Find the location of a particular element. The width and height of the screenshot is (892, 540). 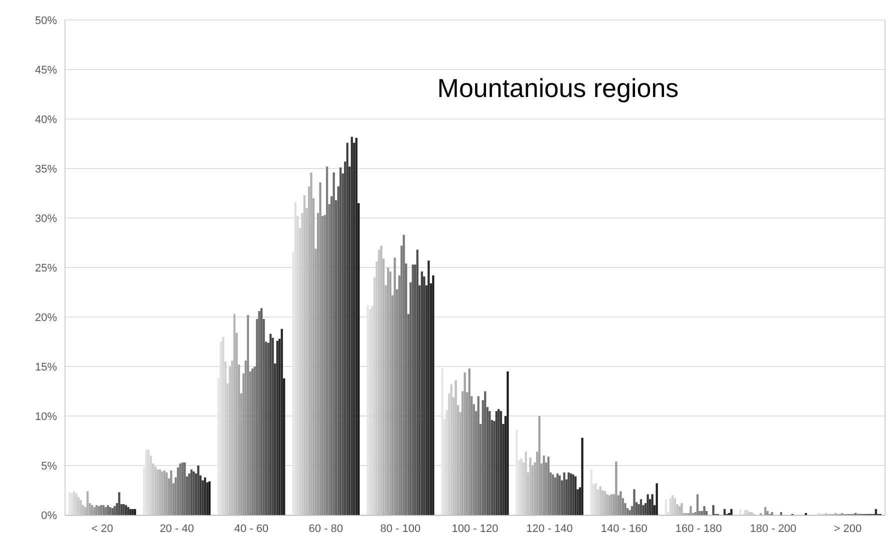

x-tick-label: 80 - 100 is located at coordinates (400, 529).